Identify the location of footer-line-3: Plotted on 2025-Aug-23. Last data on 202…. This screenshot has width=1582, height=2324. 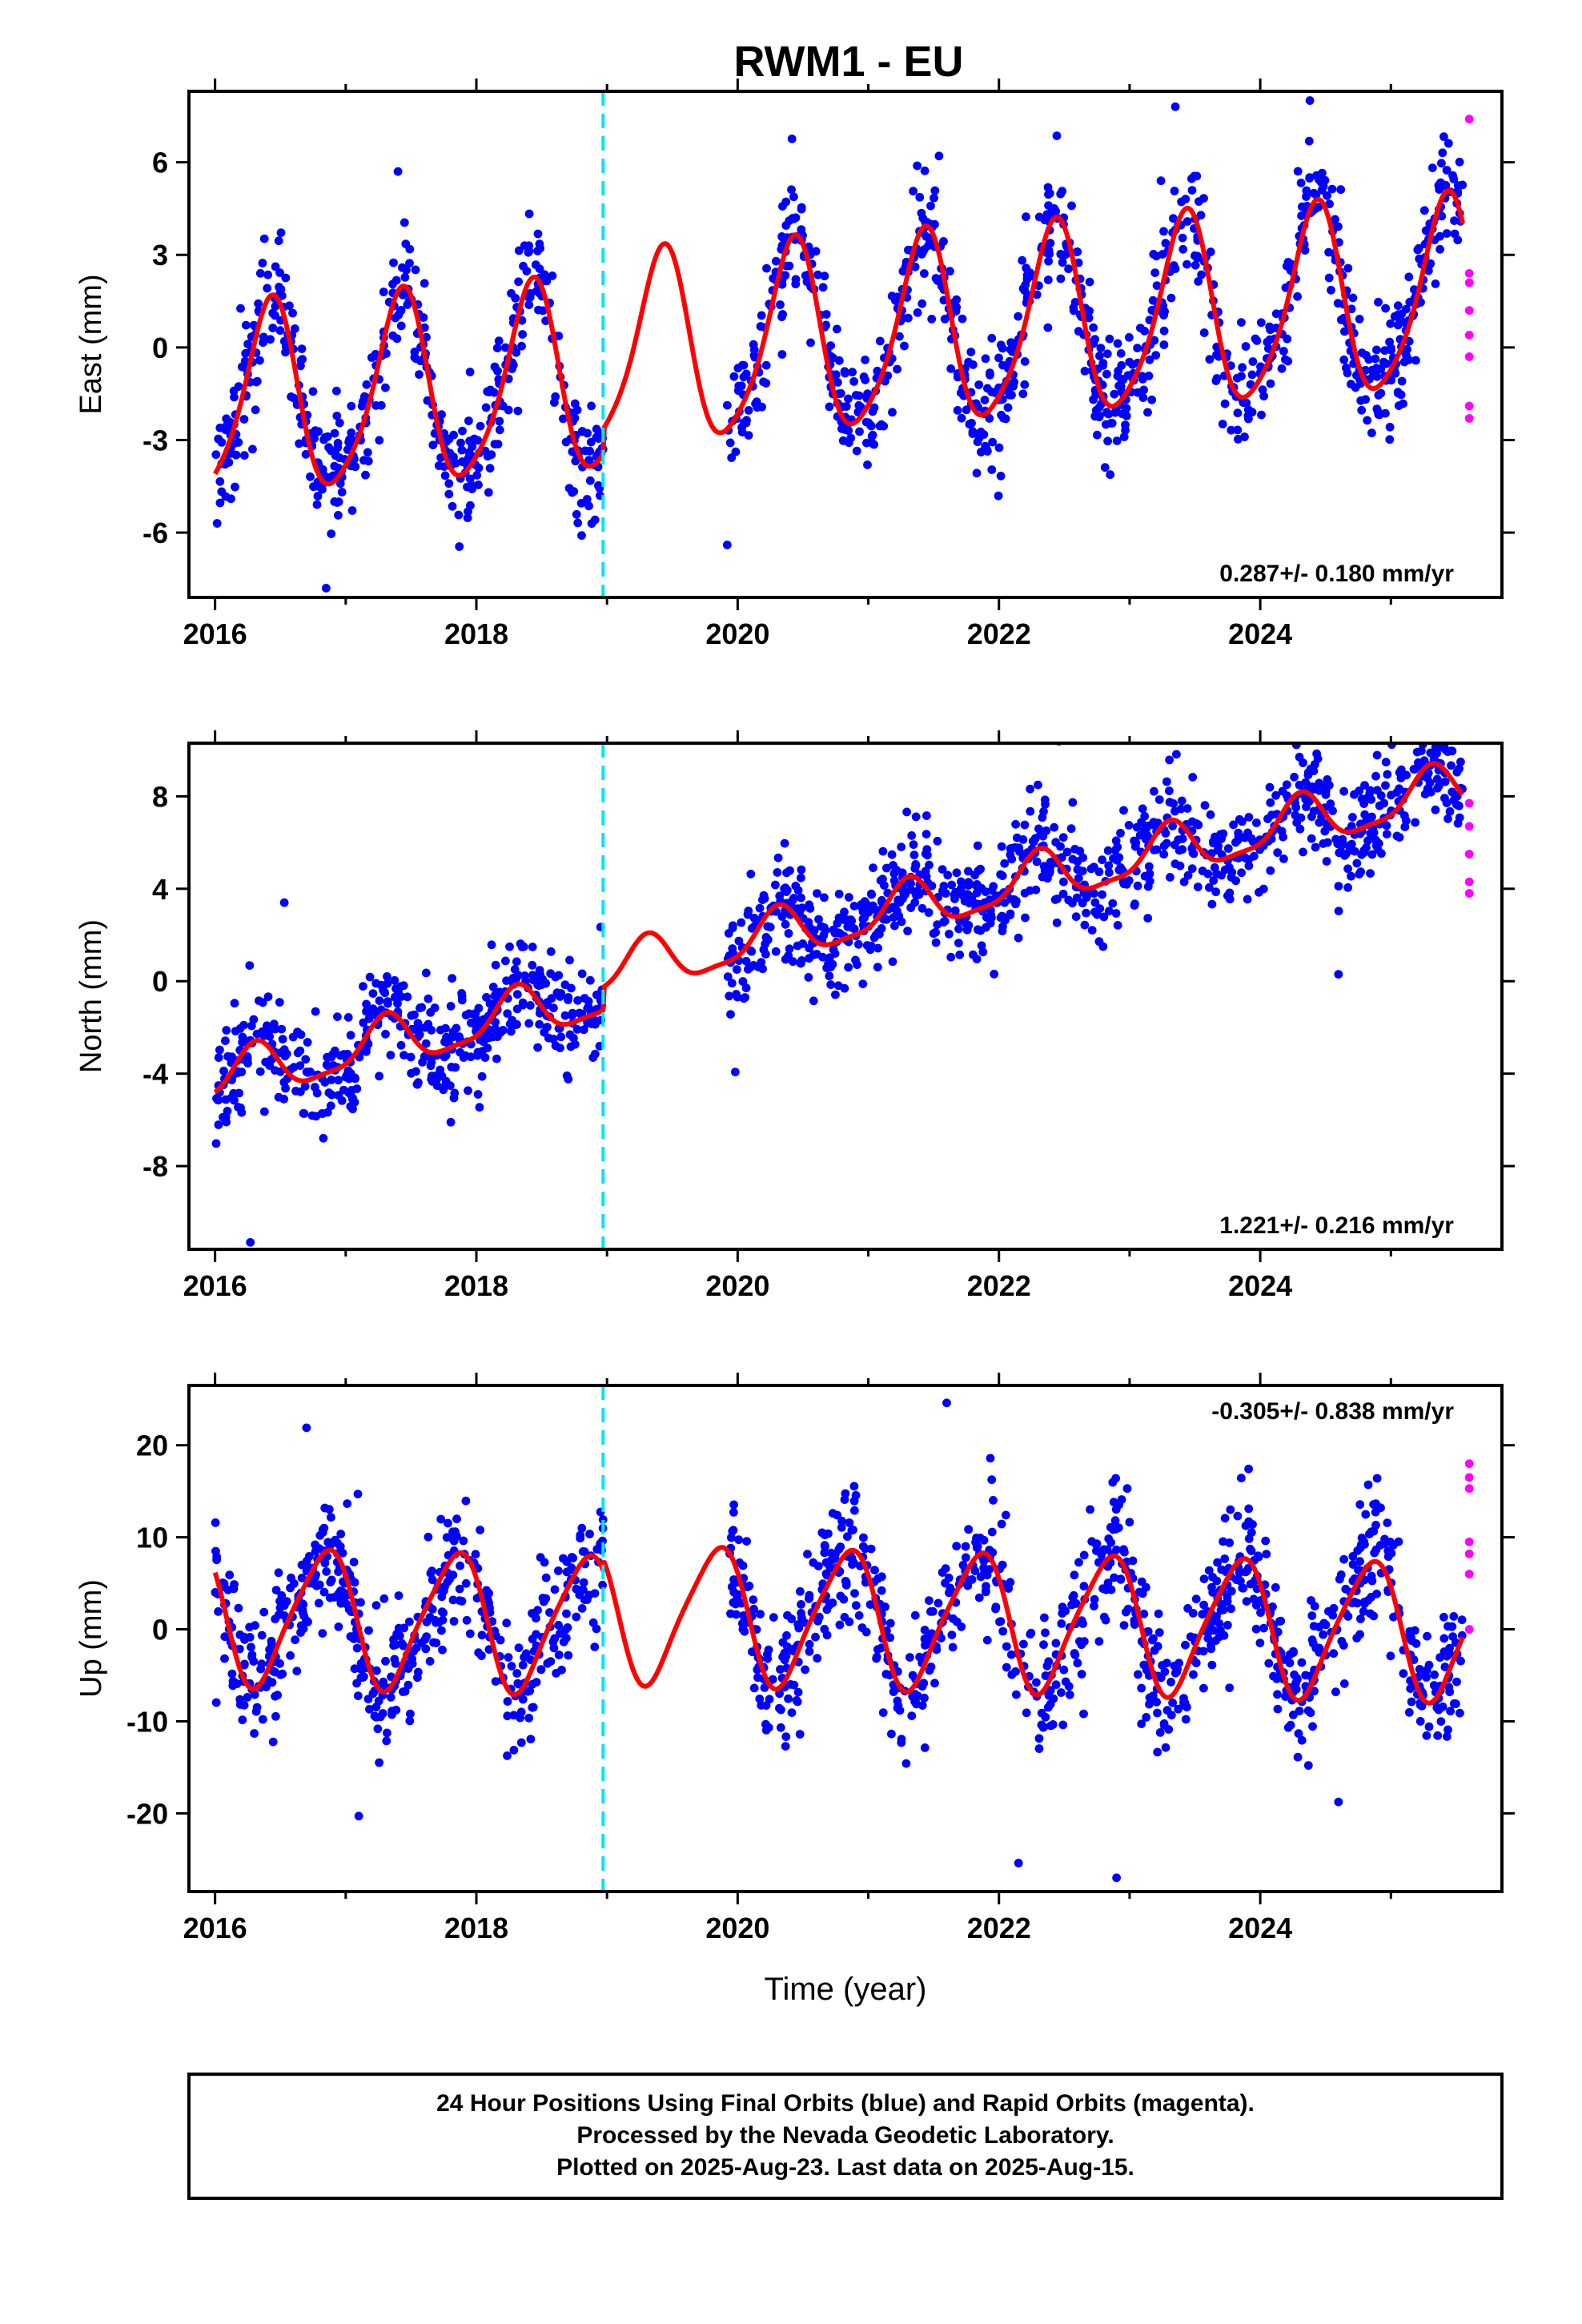
(845, 2167).